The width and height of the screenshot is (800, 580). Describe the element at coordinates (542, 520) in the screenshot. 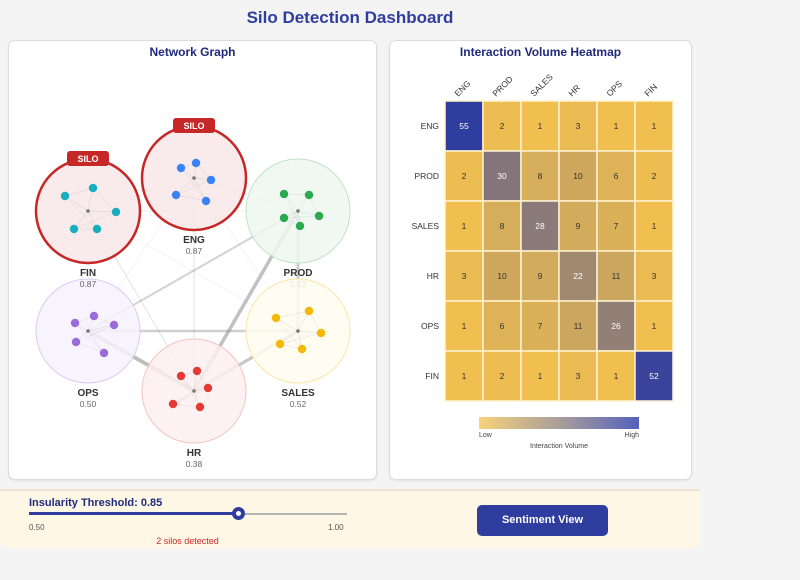

I see `sentiment-view-button: Sentiment View` at that location.